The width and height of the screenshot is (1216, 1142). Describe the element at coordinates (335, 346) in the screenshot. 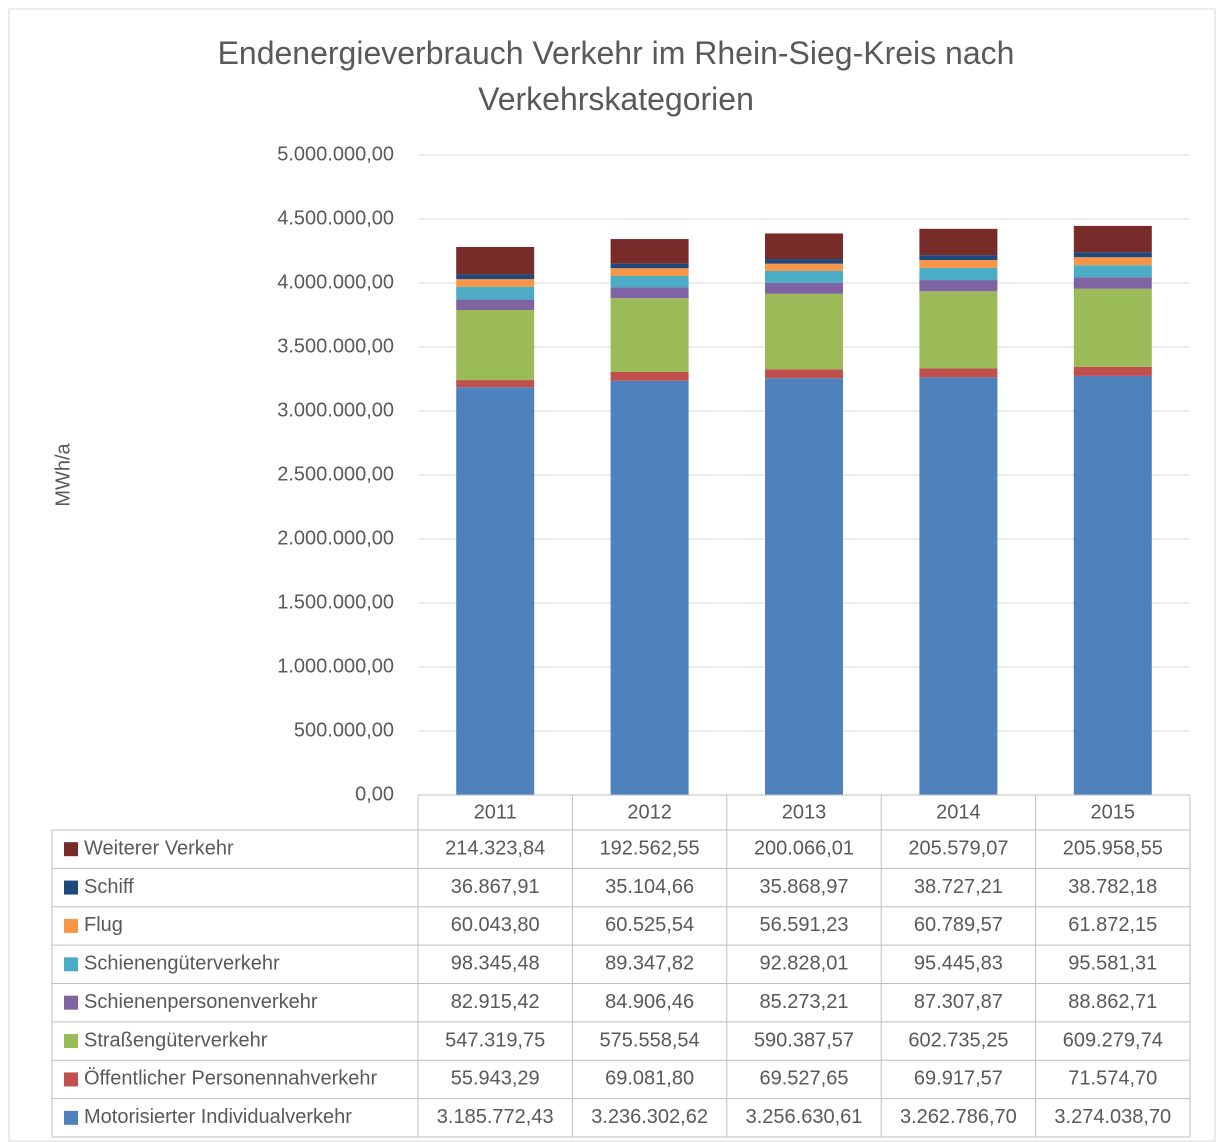

I see `y-tick-label: 3.500.000,00` at that location.